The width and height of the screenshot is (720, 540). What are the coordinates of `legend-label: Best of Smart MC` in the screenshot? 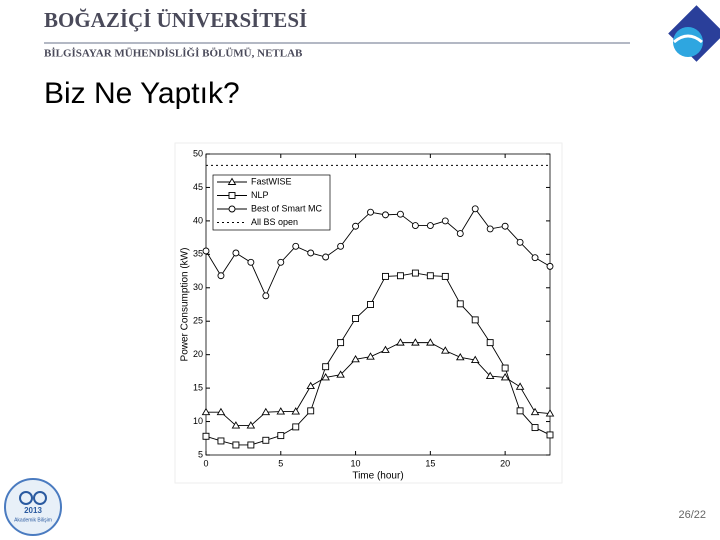 It's located at (287, 208).